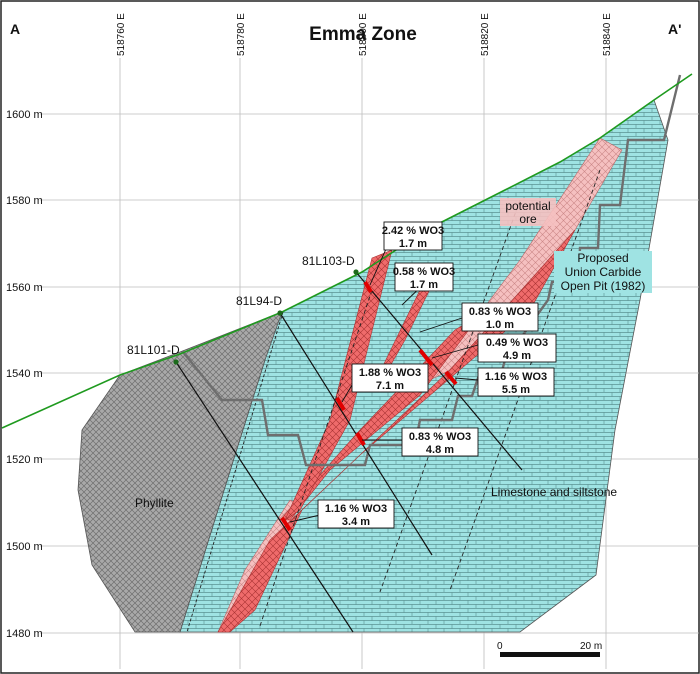 This screenshot has width=700, height=674. Describe the element at coordinates (259, 301) in the screenshot. I see `drill-hole-label-81L94-D: 81L94-D` at that location.